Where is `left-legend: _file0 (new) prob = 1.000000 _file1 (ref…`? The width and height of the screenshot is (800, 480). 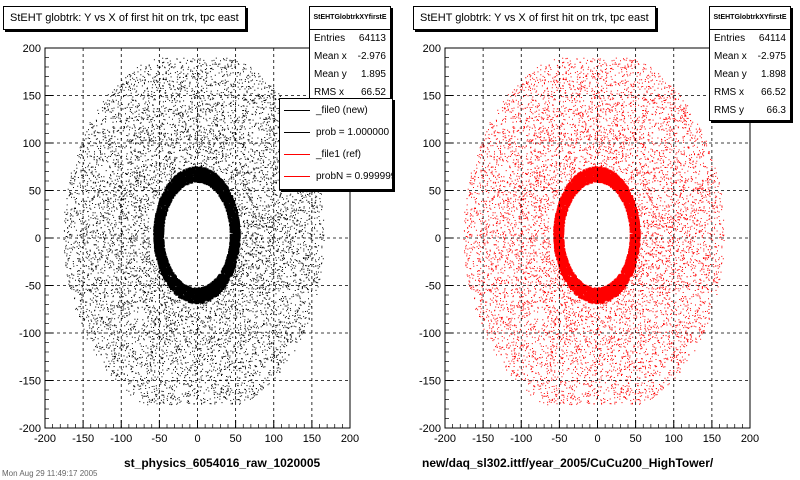 left-legend: _file0 (new) prob = 1.000000 _file1 (ref… is located at coordinates (336, 144).